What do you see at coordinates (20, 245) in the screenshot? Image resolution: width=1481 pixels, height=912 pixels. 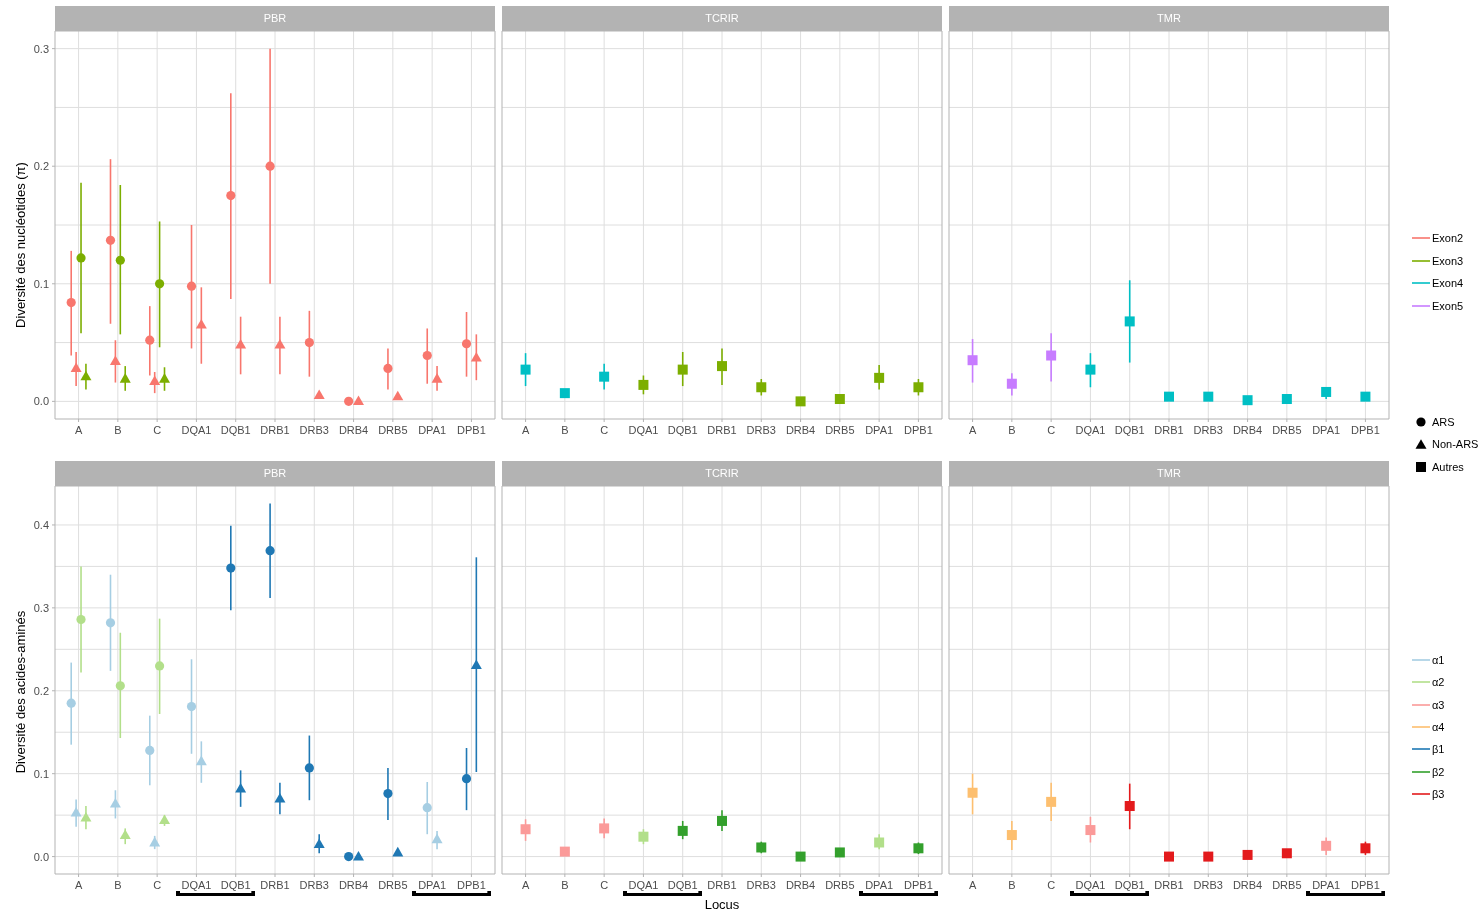 I see `y-axis-title: Diversité des nucléotides (π)` at bounding box center [20, 245].